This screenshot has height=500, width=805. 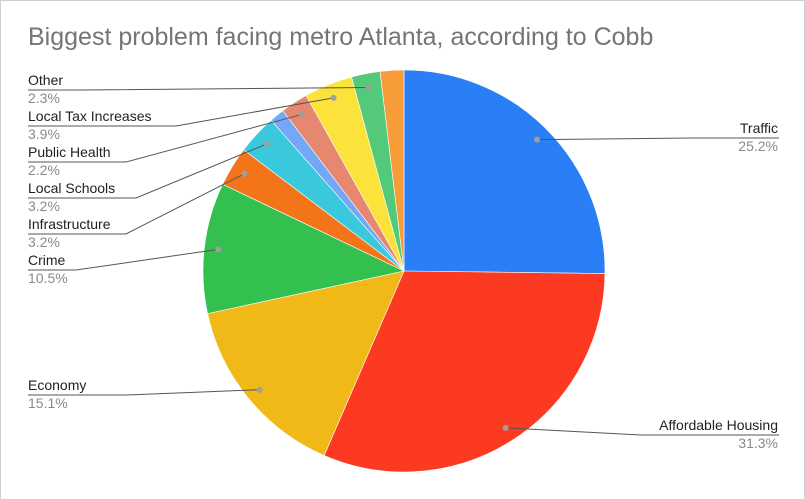 What do you see at coordinates (69, 161) in the screenshot?
I see `slice-label-public-health: Public Health 2.2%` at bounding box center [69, 161].